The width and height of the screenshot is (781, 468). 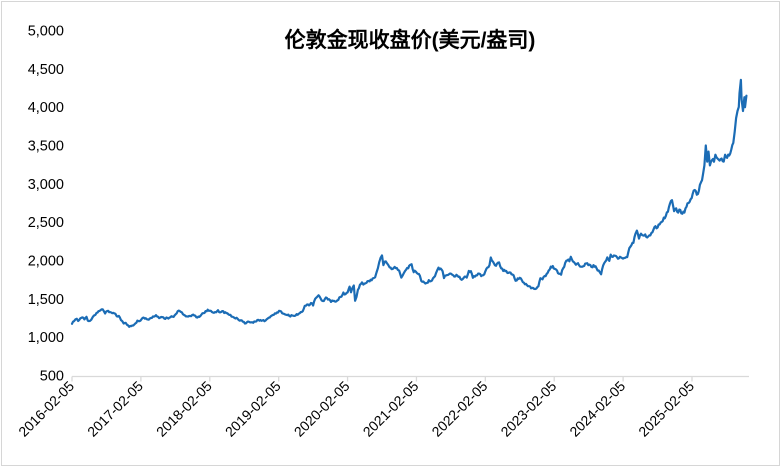 I want to click on x-axis-tick-label: 2016-02-05, so click(x=46, y=409).